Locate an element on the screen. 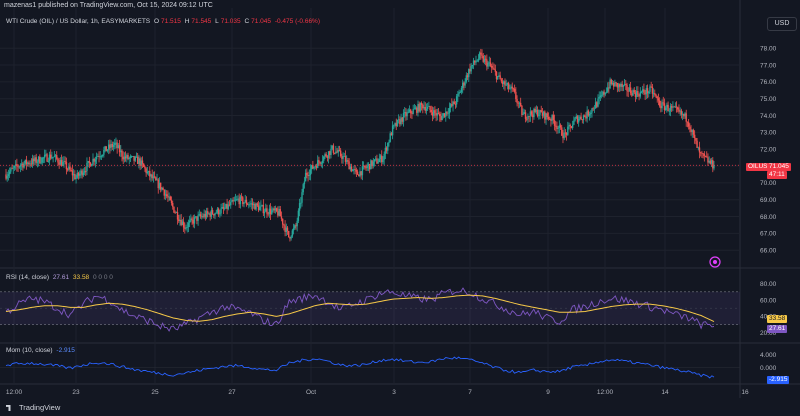  rsi-tick-label: 60.00 is located at coordinates (768, 300).